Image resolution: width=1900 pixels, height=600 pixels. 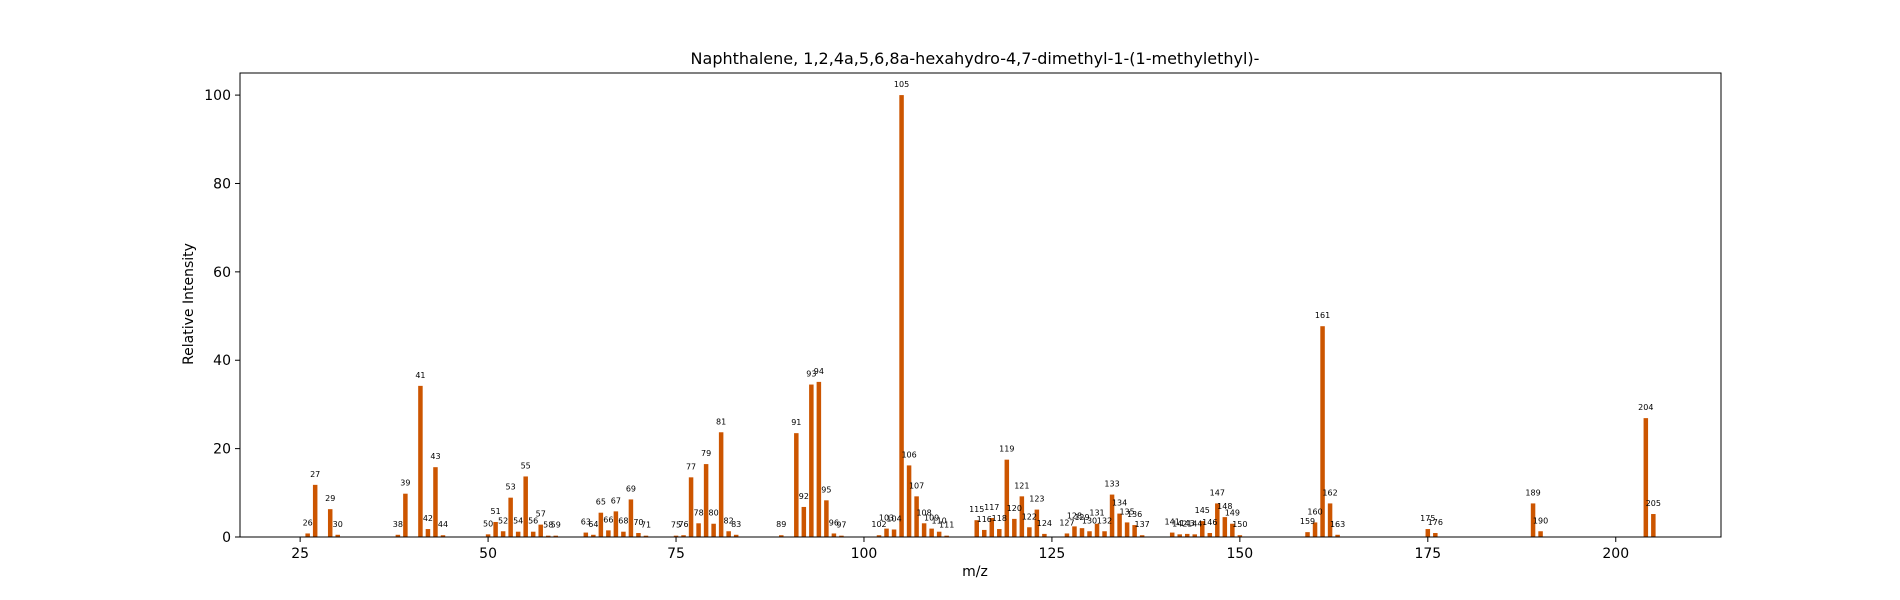 What do you see at coordinates (1202, 510) in the screenshot?
I see `peak-label-145: 145` at bounding box center [1202, 510].